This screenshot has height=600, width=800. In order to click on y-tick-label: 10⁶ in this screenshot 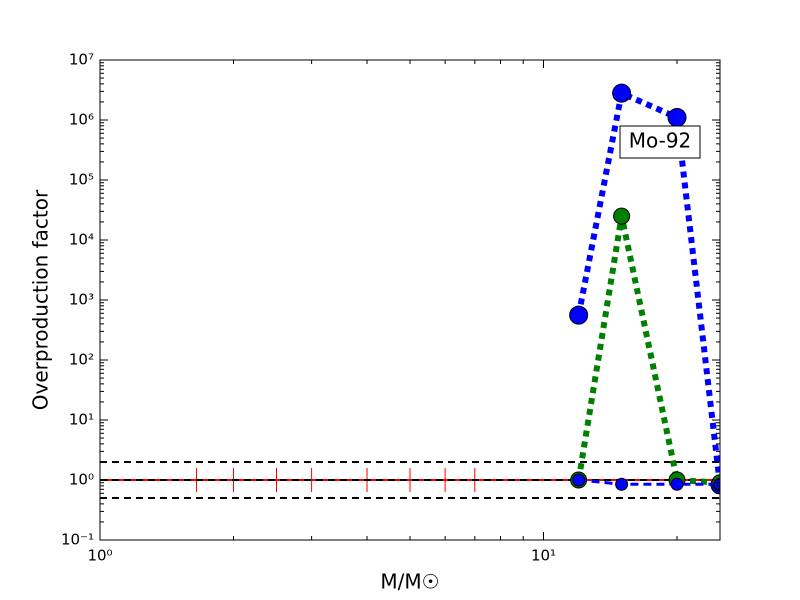, I will do `click(81, 120)`.